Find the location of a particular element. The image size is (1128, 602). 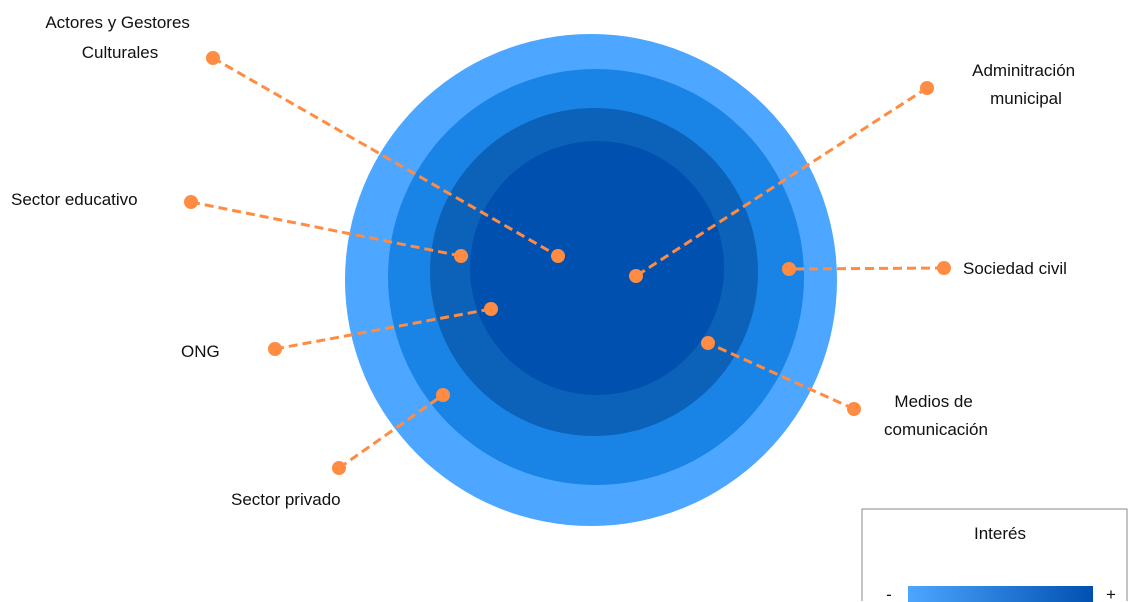

label-ong: ONG is located at coordinates (200, 351).